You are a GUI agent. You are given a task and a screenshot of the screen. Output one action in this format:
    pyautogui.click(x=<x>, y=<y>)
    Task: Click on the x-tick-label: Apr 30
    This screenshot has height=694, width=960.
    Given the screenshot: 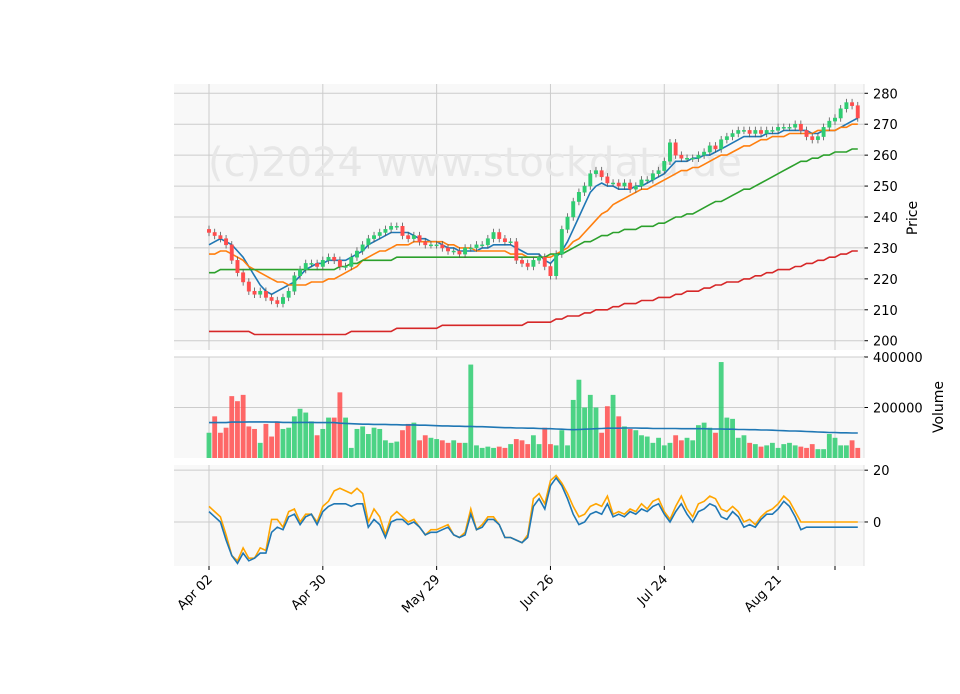 What is the action you would take?
    pyautogui.click(x=309, y=592)
    